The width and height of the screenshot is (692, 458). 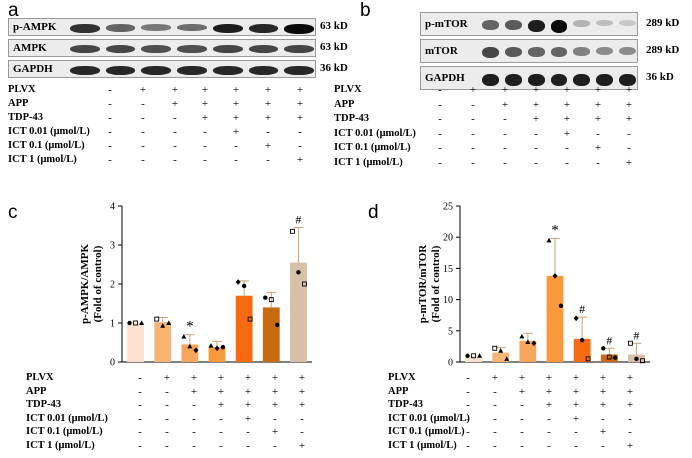 What do you see at coordinates (441, 51) in the screenshot?
I see `blot-row-label: mTOR` at bounding box center [441, 51].